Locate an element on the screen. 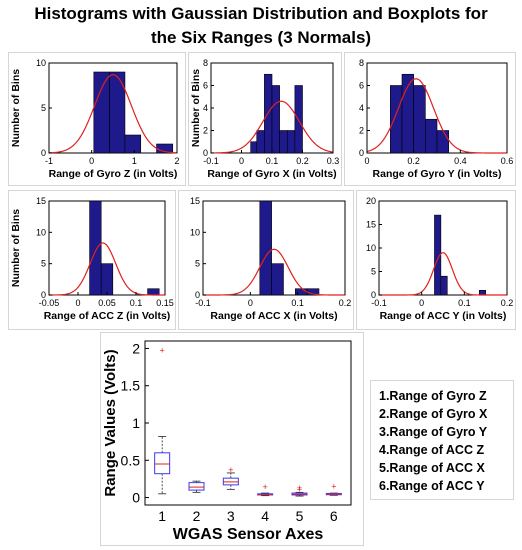 Image resolution: width=522 pixels, height=550 pixels. x-axis-label: Range of ACC Y (in Volts) is located at coordinates (443, 316).